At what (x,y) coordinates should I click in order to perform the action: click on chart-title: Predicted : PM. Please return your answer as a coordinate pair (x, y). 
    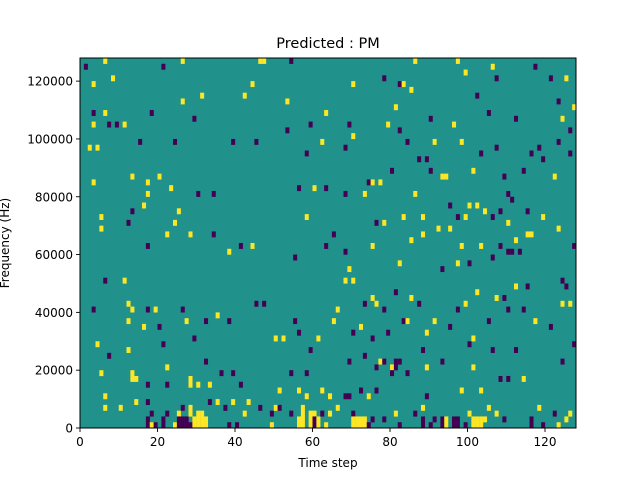
    Looking at the image, I should click on (327, 44).